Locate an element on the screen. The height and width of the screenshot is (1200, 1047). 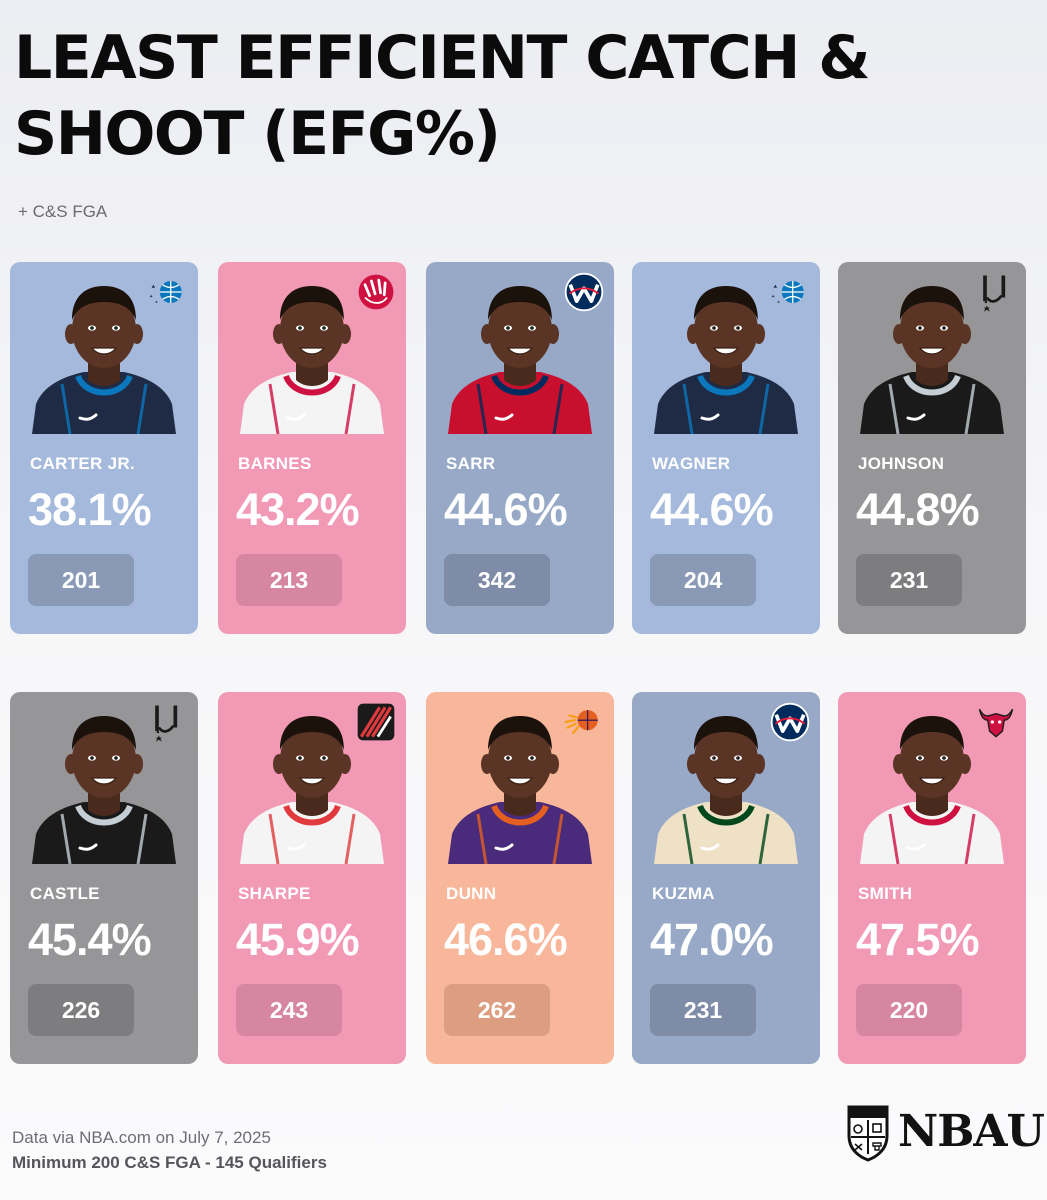
brand-name: NBAU is located at coordinates (971, 1131).